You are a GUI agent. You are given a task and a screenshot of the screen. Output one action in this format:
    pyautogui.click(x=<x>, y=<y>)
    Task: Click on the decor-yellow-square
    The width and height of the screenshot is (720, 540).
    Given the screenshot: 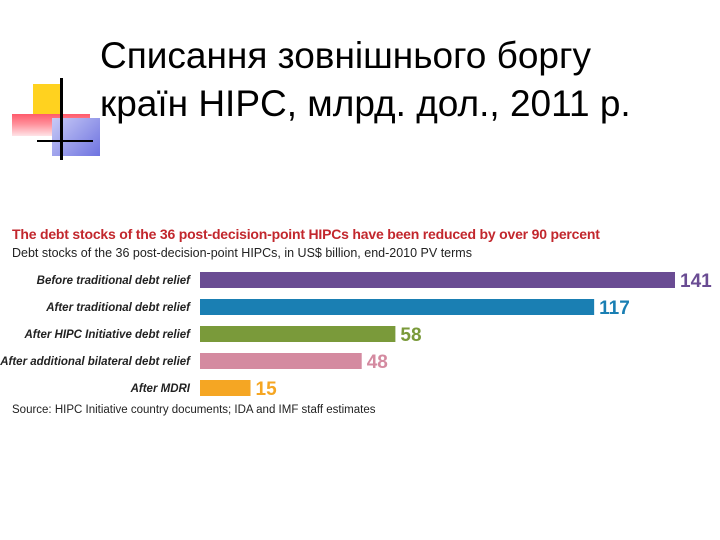 What is the action you would take?
    pyautogui.click(x=47, y=101)
    